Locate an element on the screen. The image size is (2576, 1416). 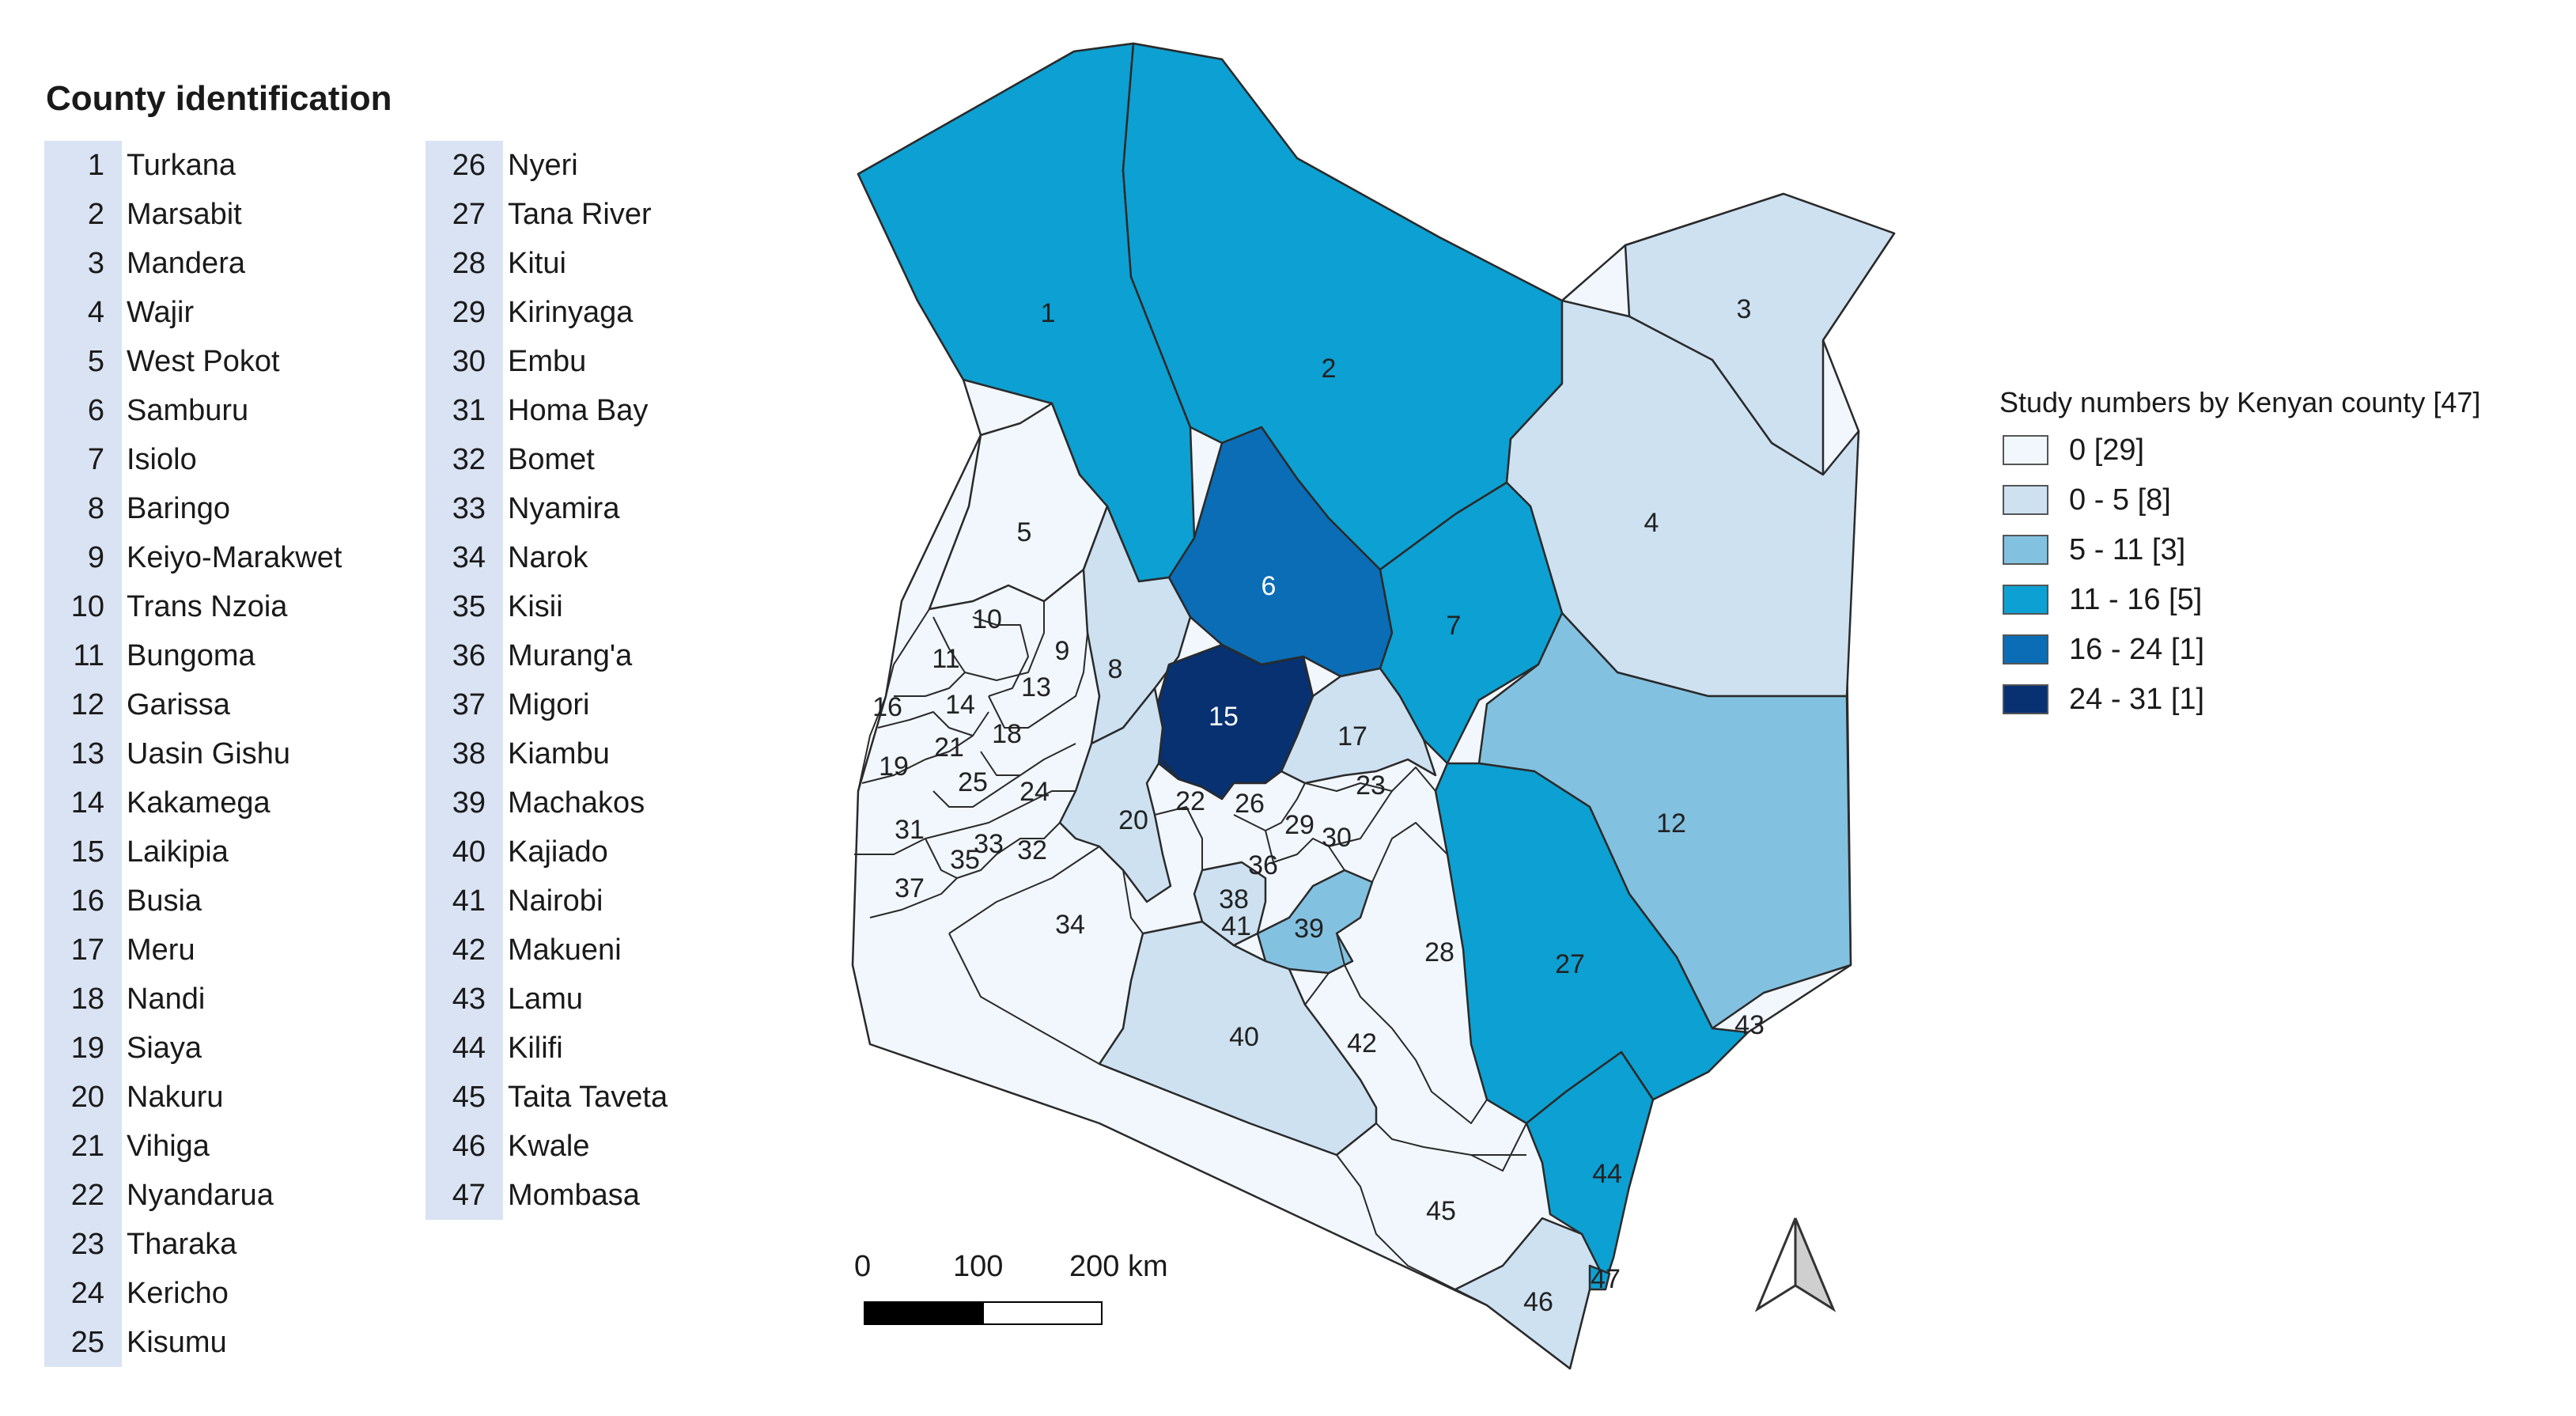
map-county-label-26: 26 is located at coordinates (1250, 804).